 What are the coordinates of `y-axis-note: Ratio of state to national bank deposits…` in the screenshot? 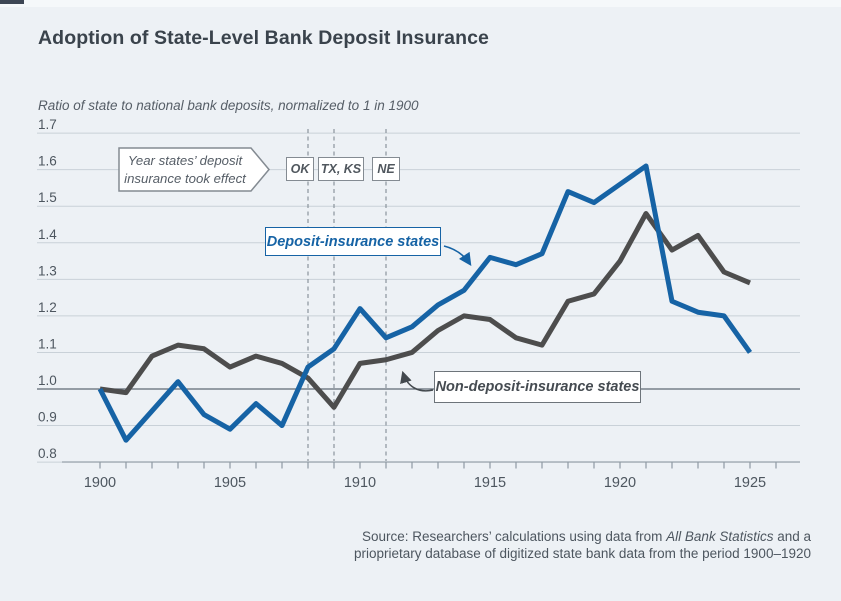 It's located at (228, 105).